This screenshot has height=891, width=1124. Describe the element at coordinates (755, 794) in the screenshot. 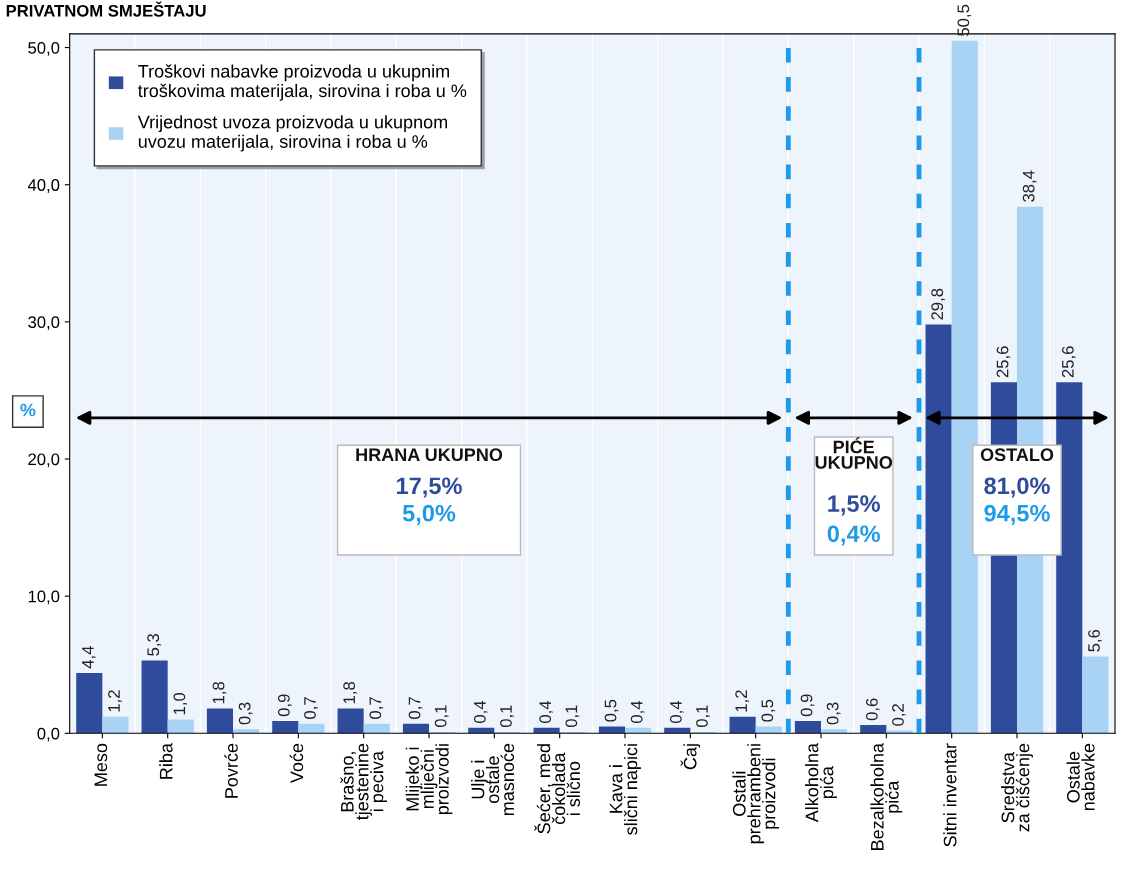

I see `x-tick-label: Ostali prehrambeni proizvodi` at that location.